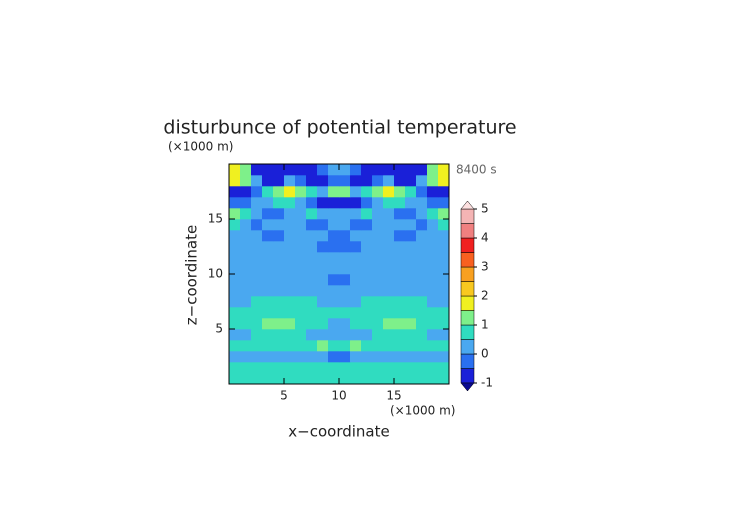  I want to click on x-axis-label: x−coordinate, so click(338, 432).